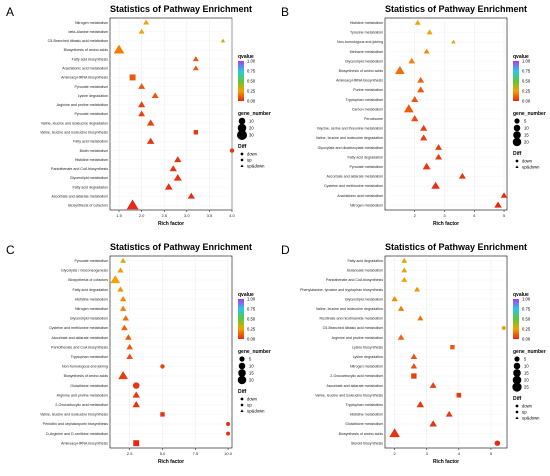 This screenshot has width=550, height=476. I want to click on diff-legend-title: Diff, so click(517, 154).